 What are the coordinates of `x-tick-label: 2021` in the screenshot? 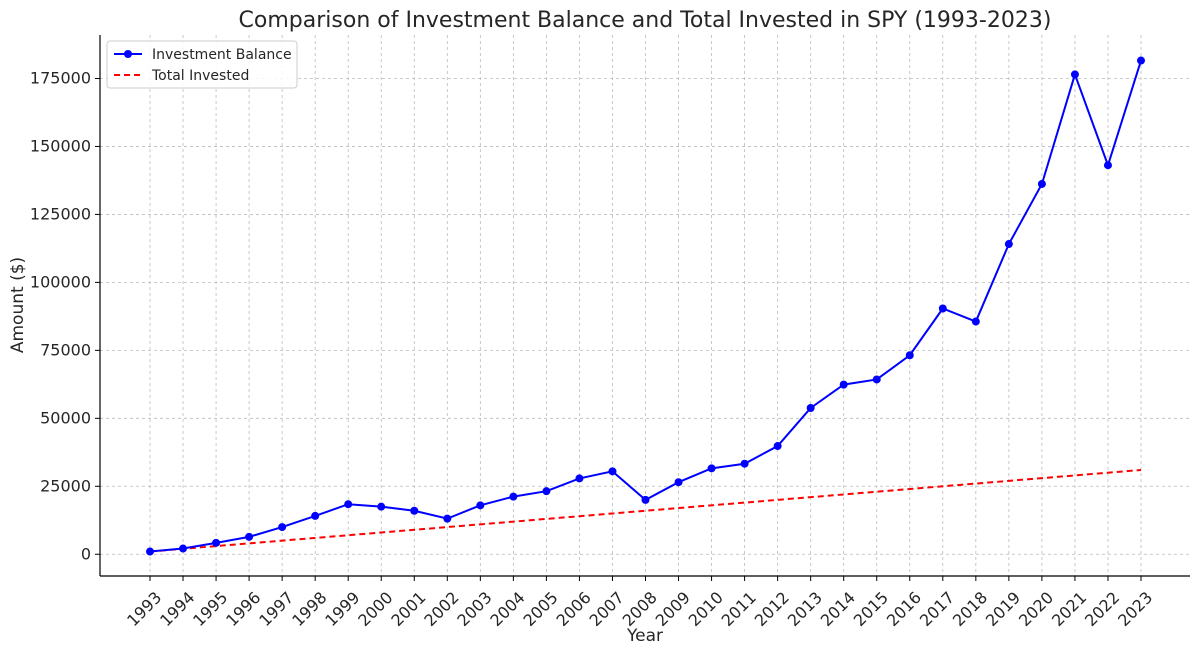 It's located at (1069, 609).